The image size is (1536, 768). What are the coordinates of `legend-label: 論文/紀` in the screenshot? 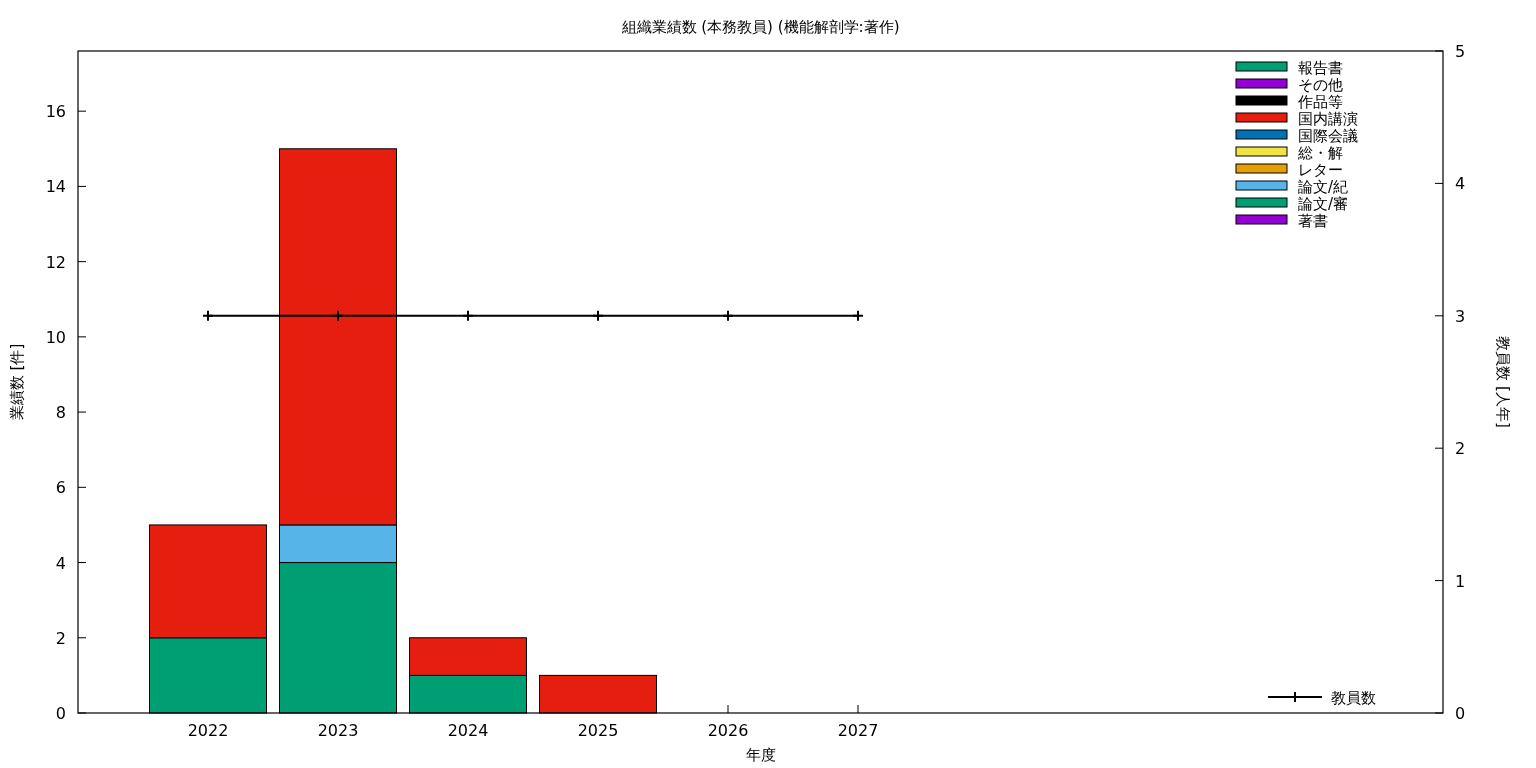 It's located at (1323, 187).